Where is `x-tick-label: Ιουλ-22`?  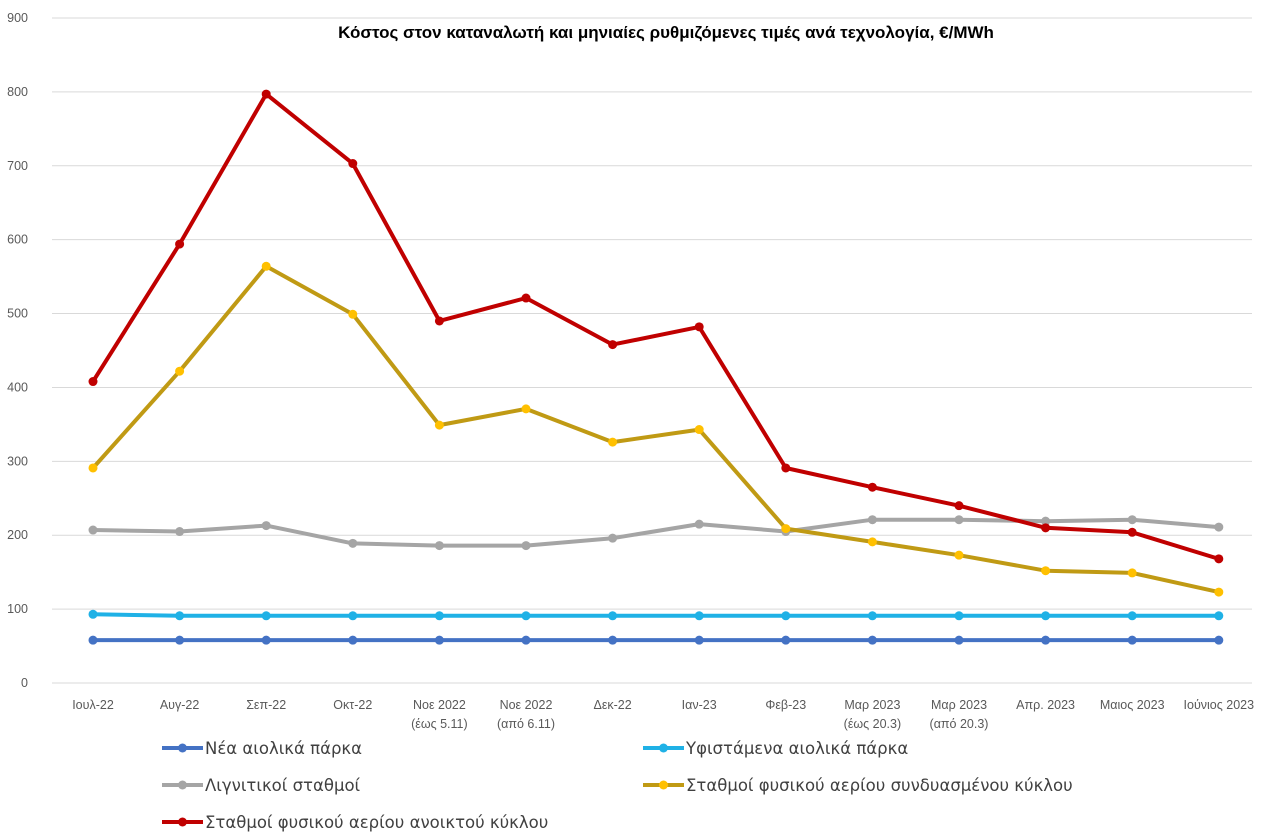 x-tick-label: Ιουλ-22 is located at coordinates (93, 705).